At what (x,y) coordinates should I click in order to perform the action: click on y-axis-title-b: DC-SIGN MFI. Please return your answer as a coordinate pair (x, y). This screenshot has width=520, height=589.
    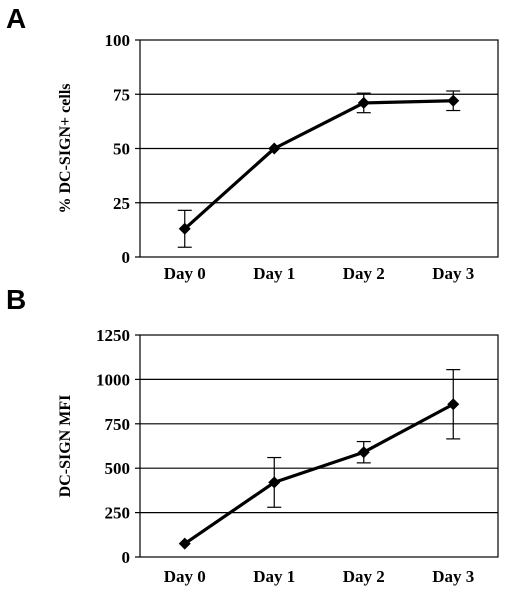
    Looking at the image, I should click on (65, 446).